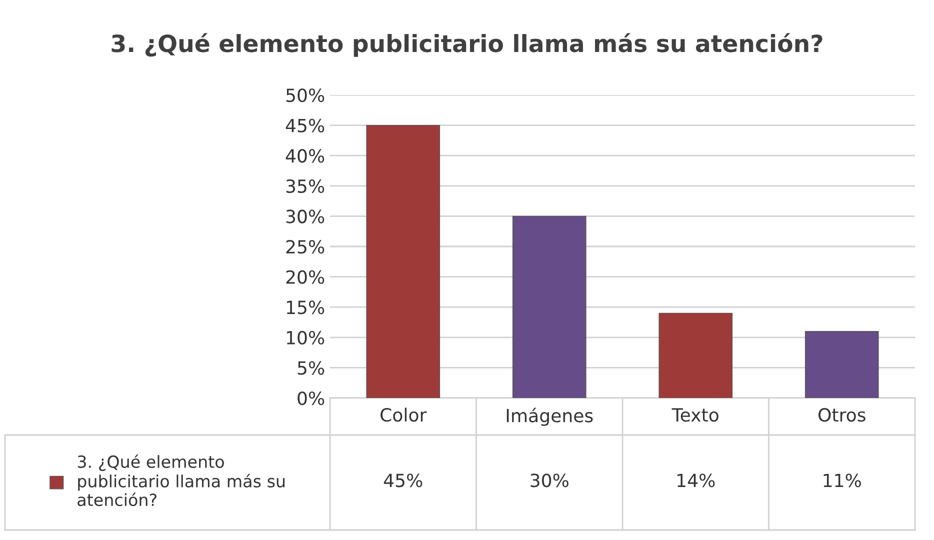 The width and height of the screenshot is (934, 540). I want to click on data-label: 45%, so click(403, 481).